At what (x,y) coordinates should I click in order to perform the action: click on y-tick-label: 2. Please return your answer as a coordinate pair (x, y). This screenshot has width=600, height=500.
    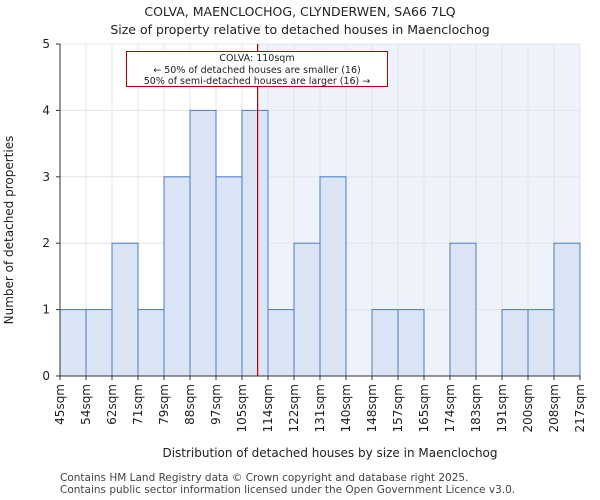
    Looking at the image, I should click on (46, 243).